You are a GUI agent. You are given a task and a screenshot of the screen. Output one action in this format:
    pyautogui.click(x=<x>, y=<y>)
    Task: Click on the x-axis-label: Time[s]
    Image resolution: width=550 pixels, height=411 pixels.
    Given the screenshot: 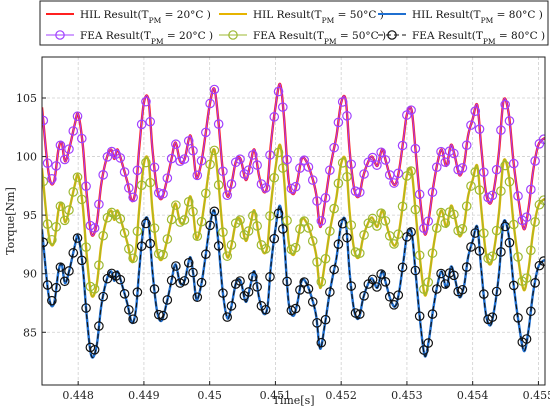 What is the action you would take?
    pyautogui.click(x=293, y=400)
    